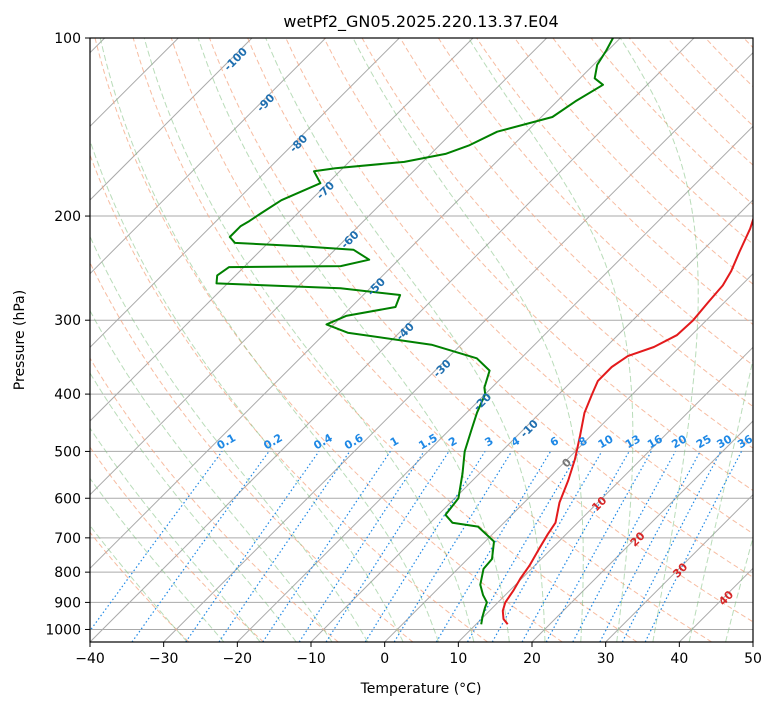  Describe the element at coordinates (679, 441) in the screenshot. I see `mixing-ratio-label: 20` at that location.